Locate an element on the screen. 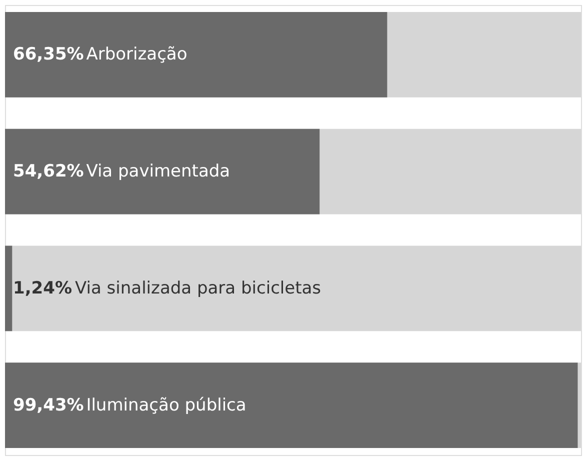 The height and width of the screenshot is (461, 586). y-tick-label: Arborização is located at coordinates (137, 54).